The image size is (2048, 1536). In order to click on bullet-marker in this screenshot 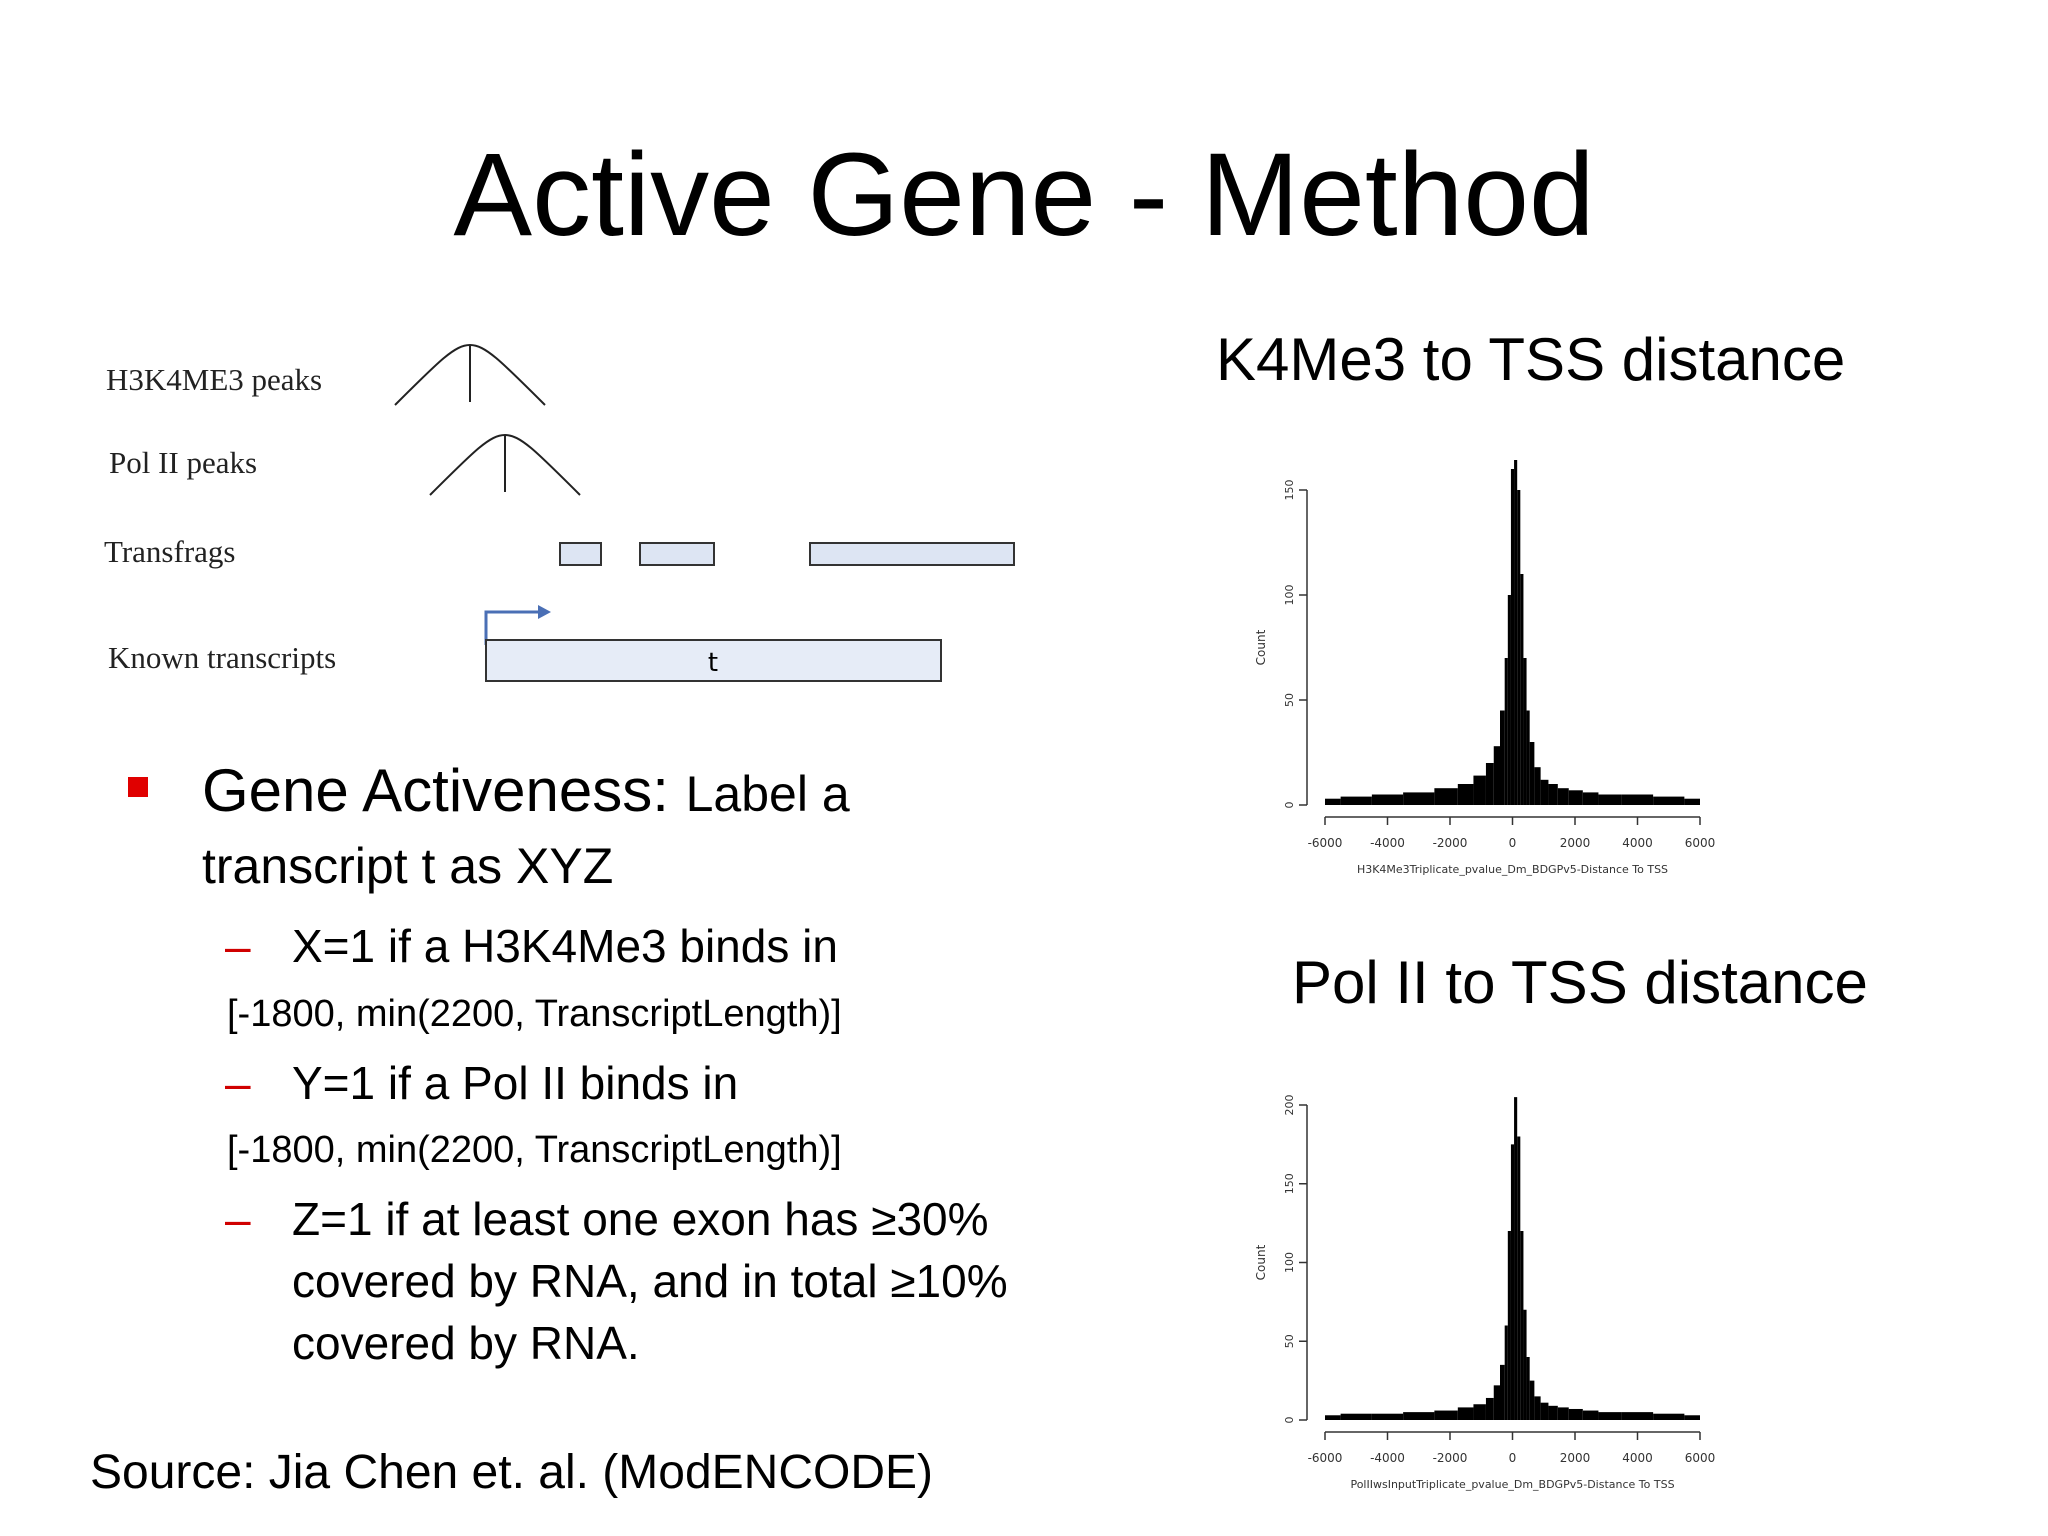, I will do `click(138, 787)`.